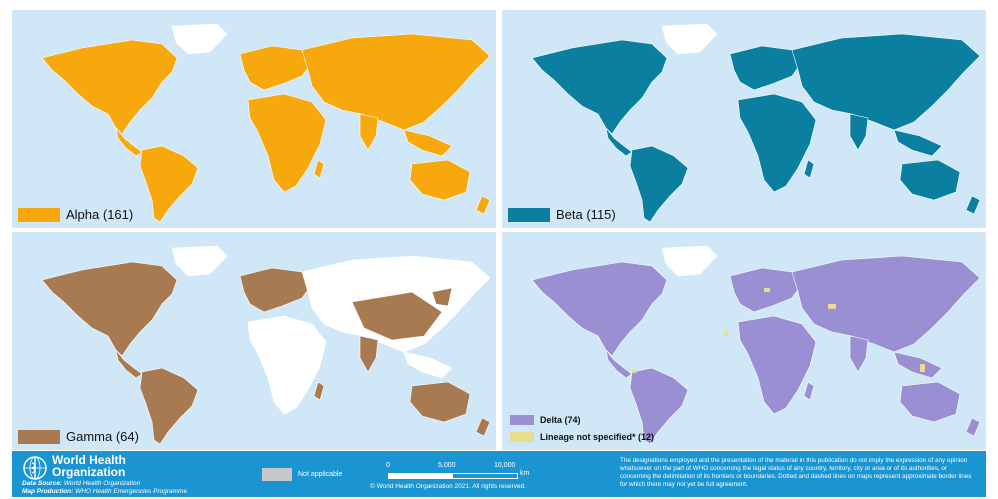 The width and height of the screenshot is (998, 499). I want to click on data-source: Data Source: World Health Organization, so click(81, 484).